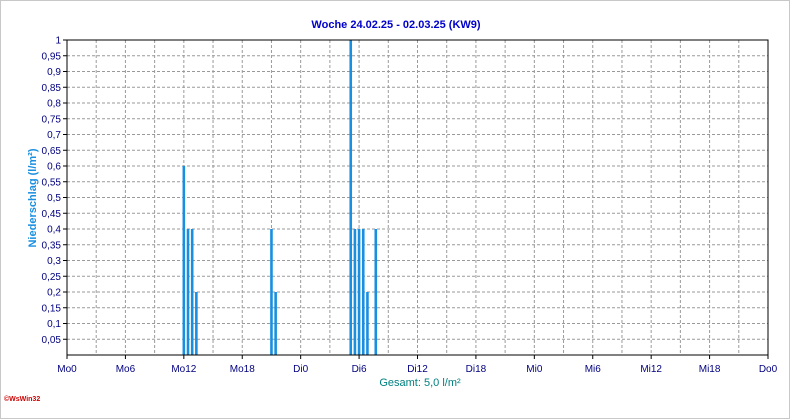 The width and height of the screenshot is (792, 420). What do you see at coordinates (58, 41) in the screenshot?
I see `y-tick-label: 1` at bounding box center [58, 41].